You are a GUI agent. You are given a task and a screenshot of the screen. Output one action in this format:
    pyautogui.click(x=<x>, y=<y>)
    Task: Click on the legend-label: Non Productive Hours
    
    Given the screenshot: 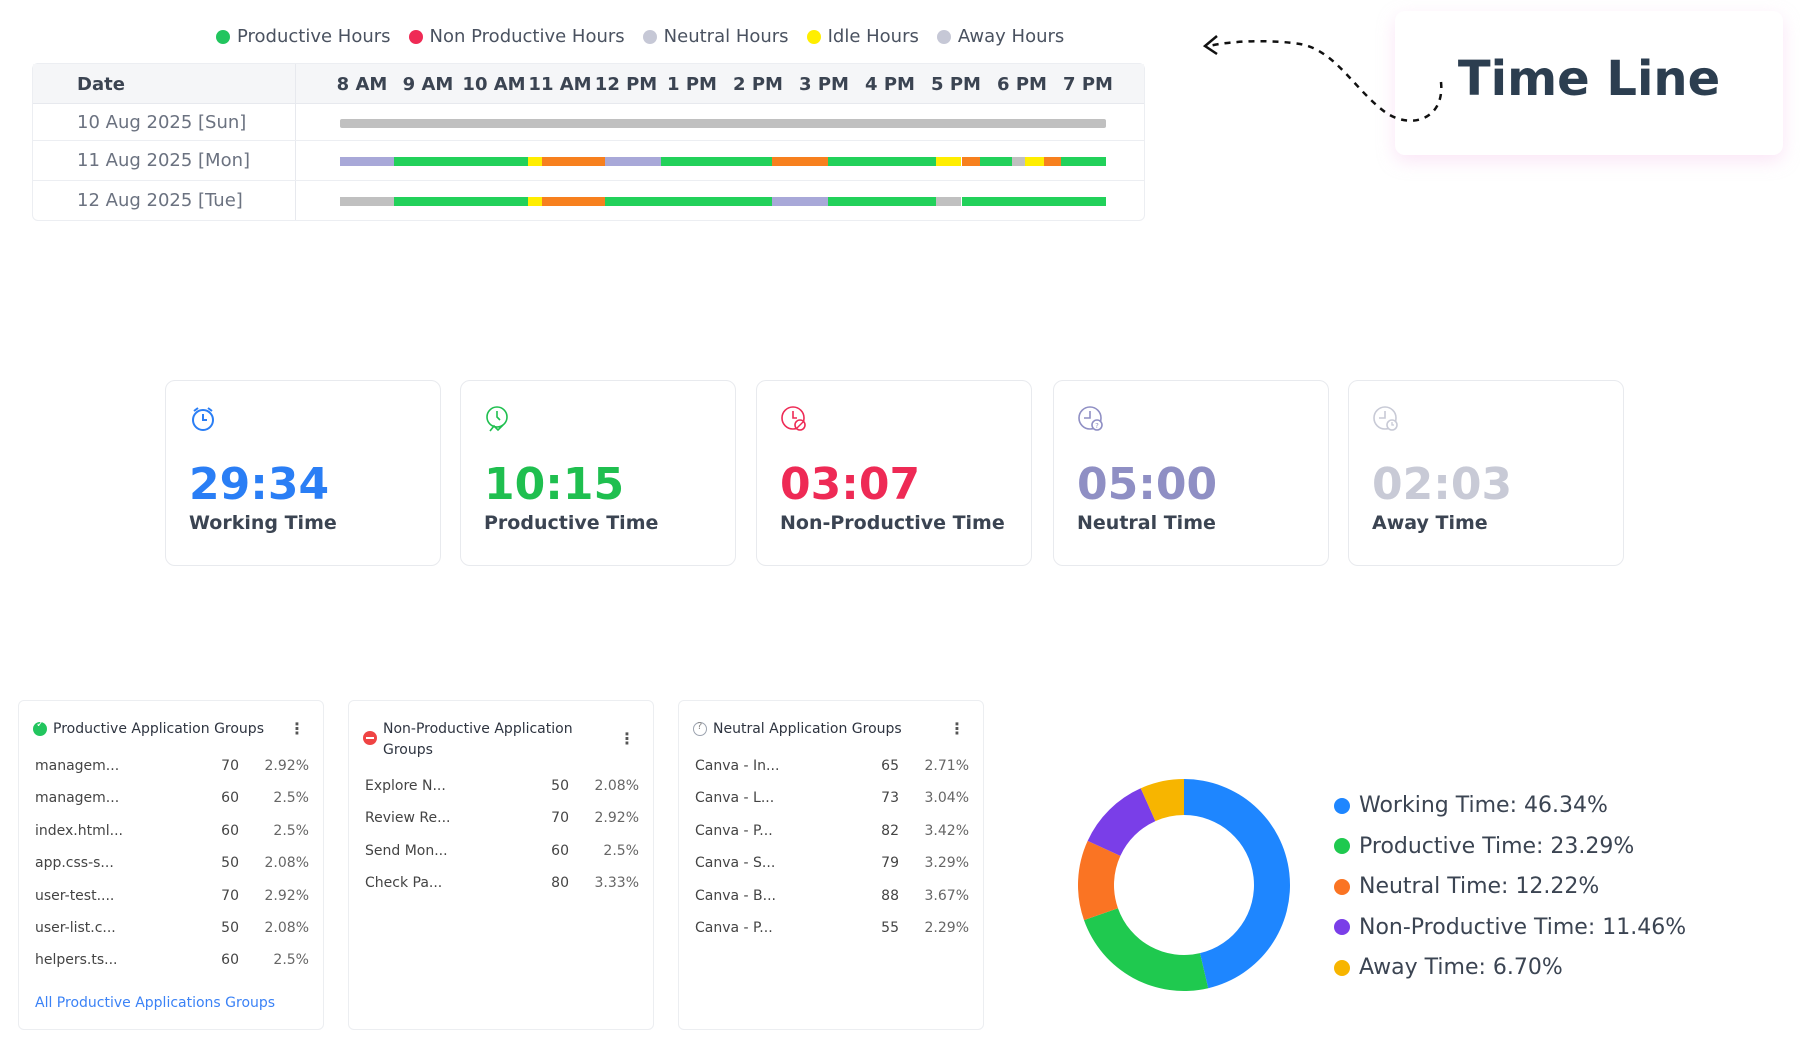 What is the action you would take?
    pyautogui.click(x=527, y=36)
    